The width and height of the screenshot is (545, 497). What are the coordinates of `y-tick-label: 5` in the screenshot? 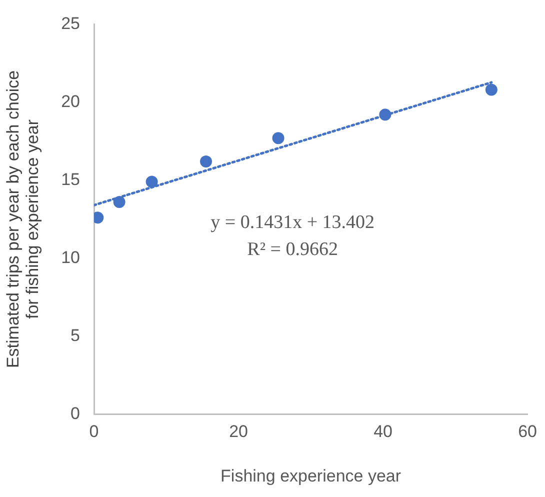 It's located at (75, 335).